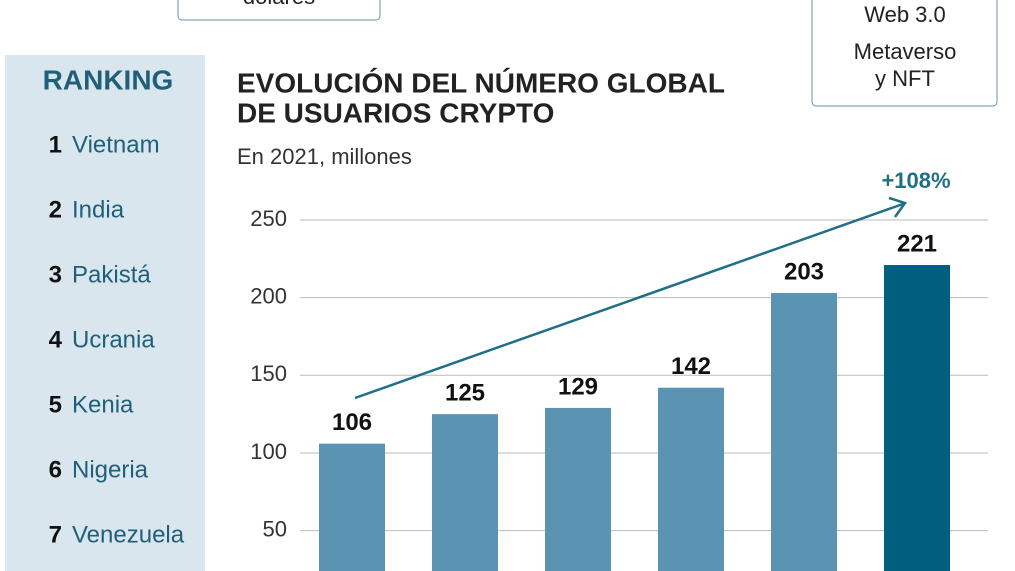 Image resolution: width=1015 pixels, height=571 pixels. Describe the element at coordinates (111, 274) in the screenshot. I see `rank-name: Pakistá` at that location.